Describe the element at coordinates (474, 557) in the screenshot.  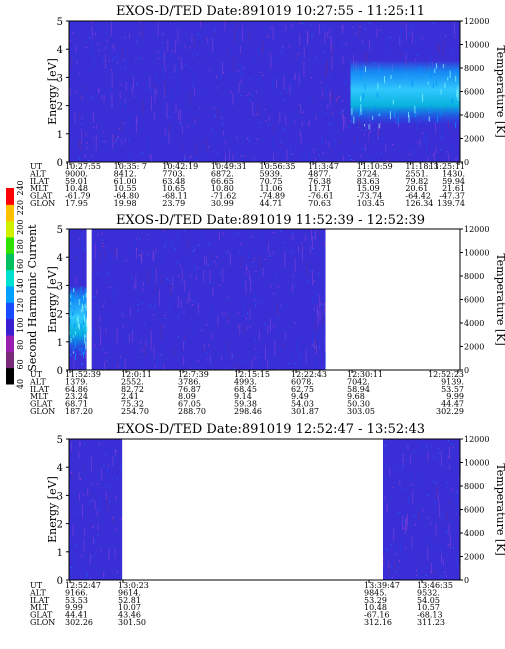
I see `y2-tick-label: 2000` at that location.